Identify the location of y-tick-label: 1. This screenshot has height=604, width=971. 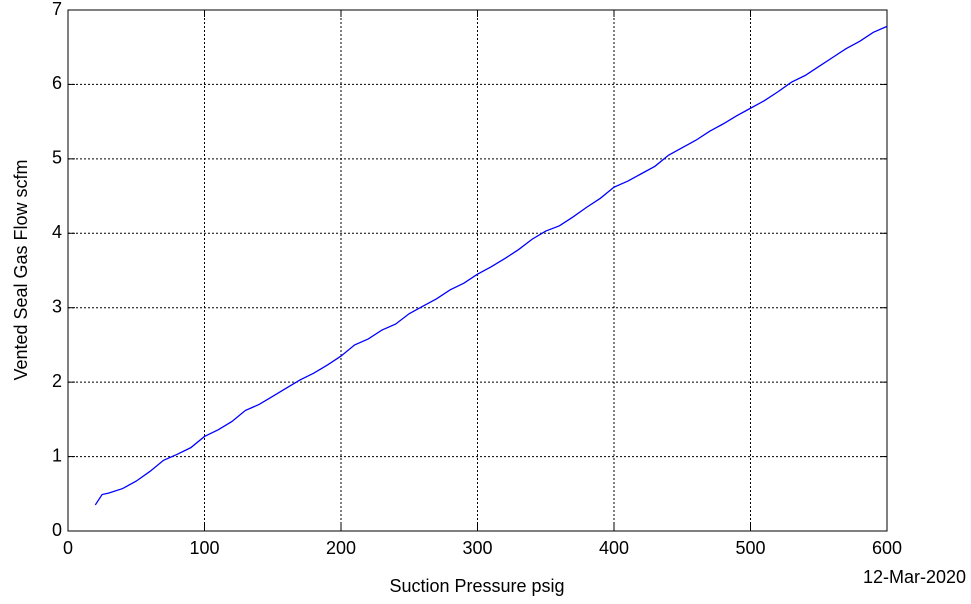
(57, 455).